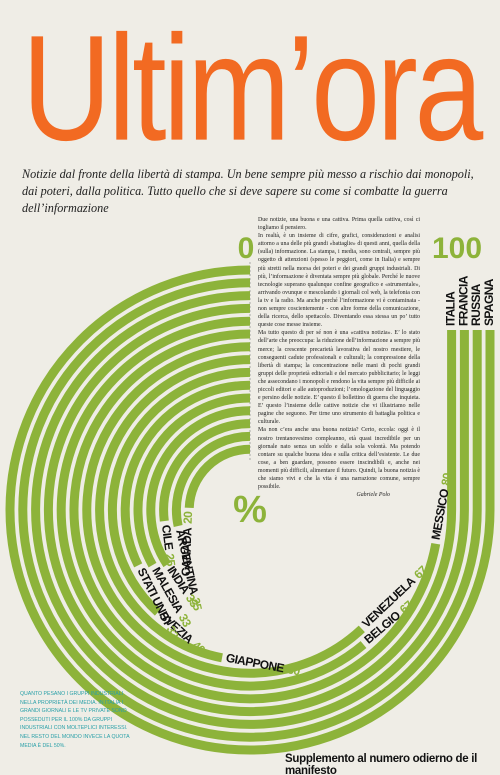  What do you see at coordinates (457, 248) in the screenshot?
I see `tick-label: 100` at bounding box center [457, 248].